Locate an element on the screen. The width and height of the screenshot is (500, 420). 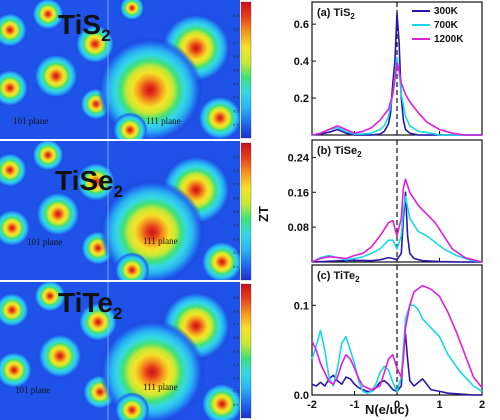
panel-title-text: (c) TiTe is located at coordinates (336, 276).